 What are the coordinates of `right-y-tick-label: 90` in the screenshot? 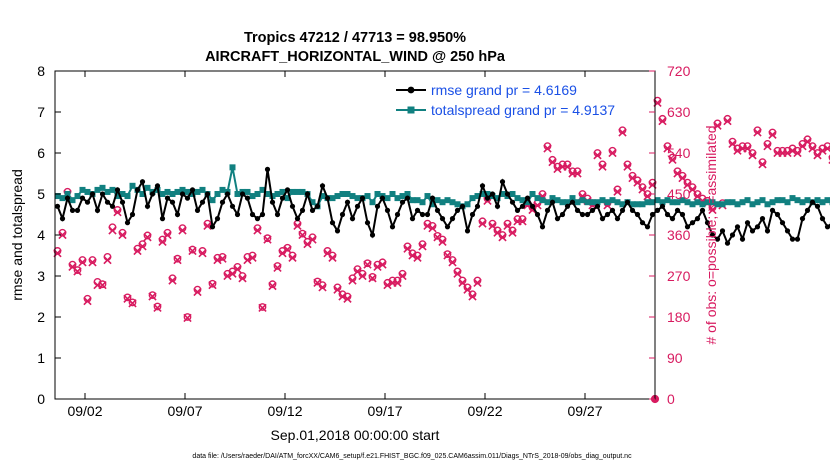 It's located at (675, 358).